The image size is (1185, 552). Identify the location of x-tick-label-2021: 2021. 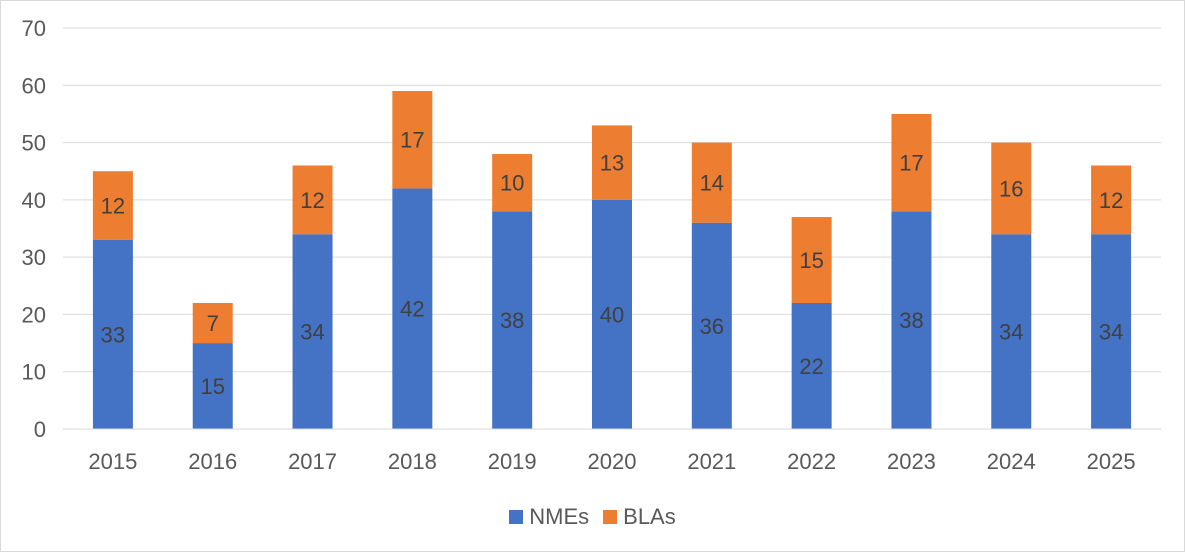
(711, 461).